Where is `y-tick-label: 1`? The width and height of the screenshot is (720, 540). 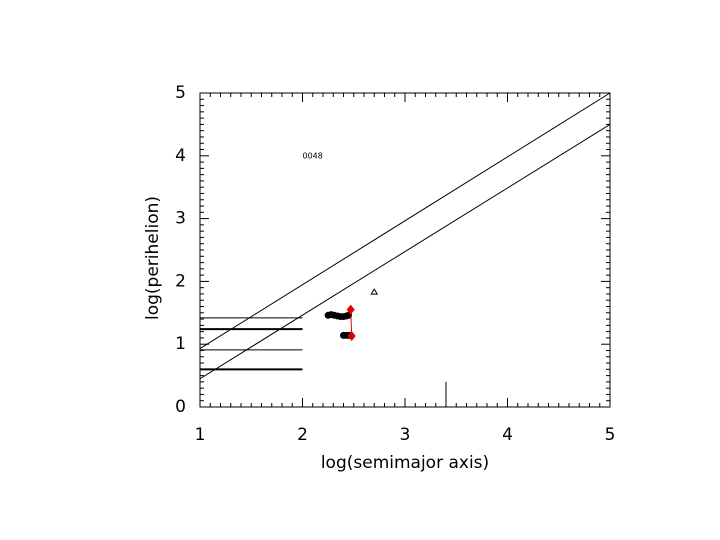 y-tick-label: 1 is located at coordinates (180, 344).